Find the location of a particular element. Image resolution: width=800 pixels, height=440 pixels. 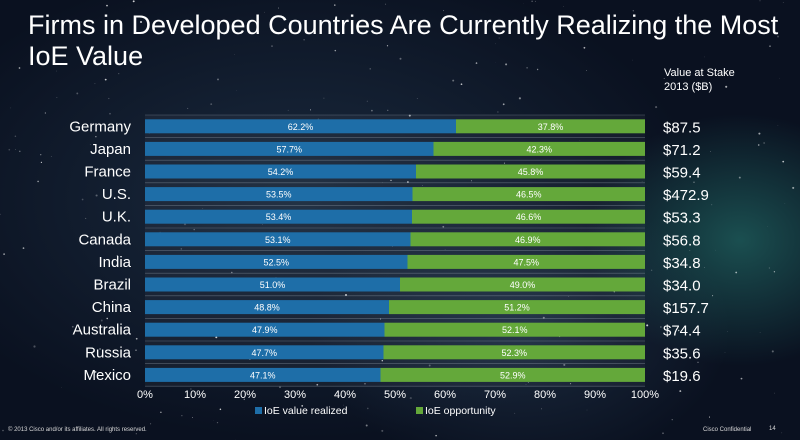

legend-label-opportunity: IoE opportunity is located at coordinates (460, 411).